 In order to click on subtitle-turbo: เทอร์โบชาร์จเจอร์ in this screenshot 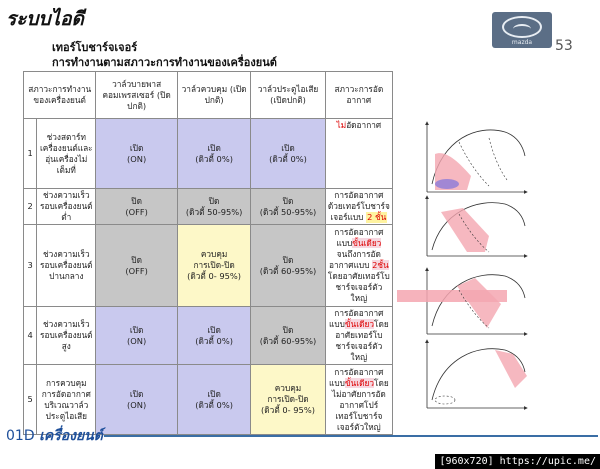, I will do `click(95, 47)`.